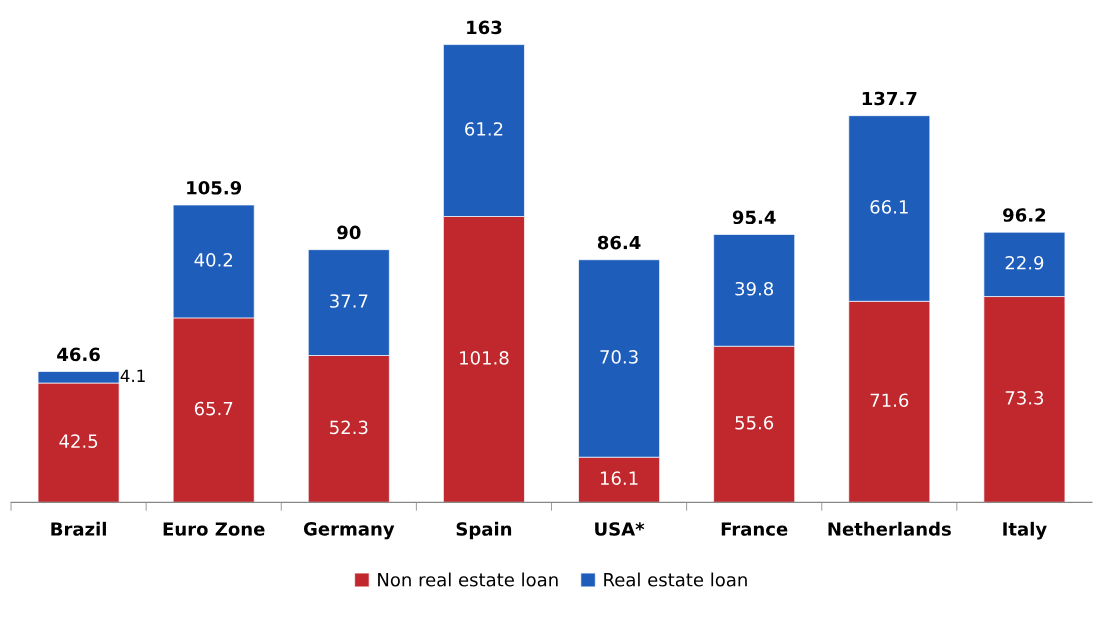 Image resolution: width=1103 pixels, height=628 pixels. I want to click on data-label: 52.3, so click(349, 427).